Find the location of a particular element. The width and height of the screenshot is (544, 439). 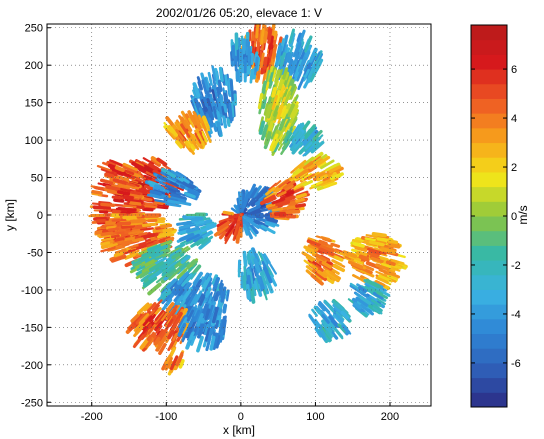

colorbar-band is located at coordinates (489, 194).